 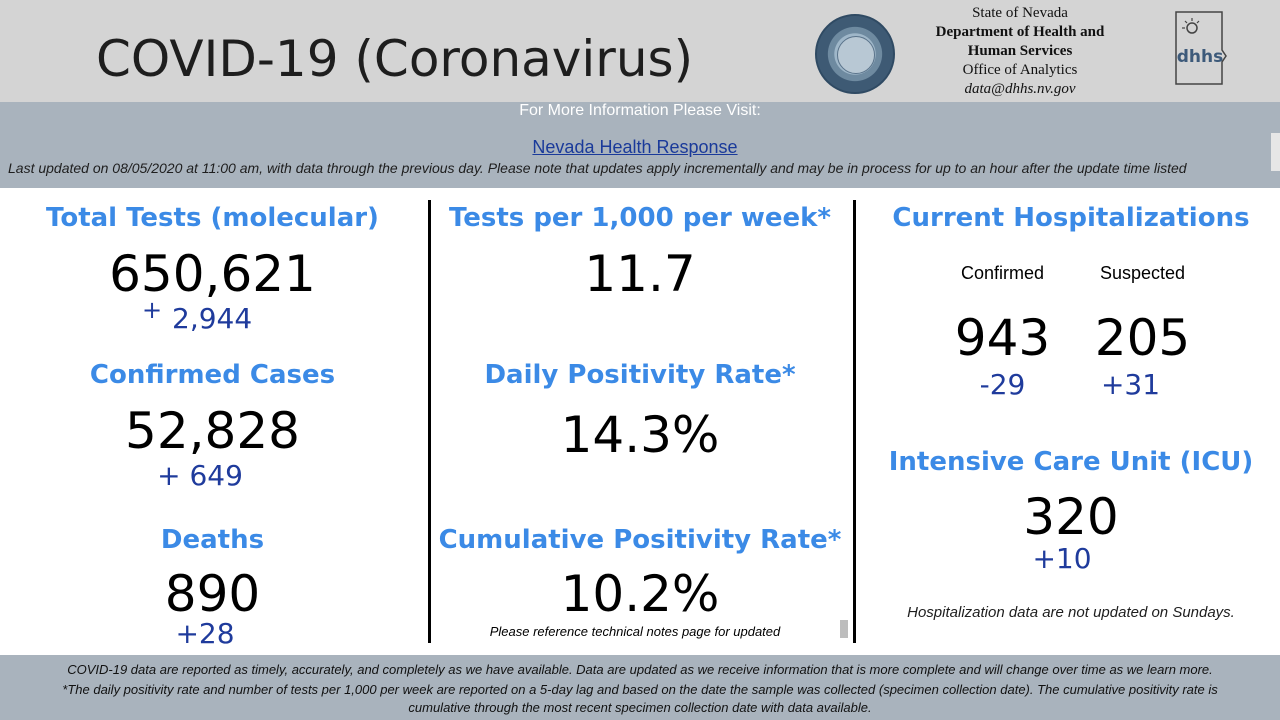 I want to click on page-title: COVID-19 (Coronavirus), so click(x=395, y=59).